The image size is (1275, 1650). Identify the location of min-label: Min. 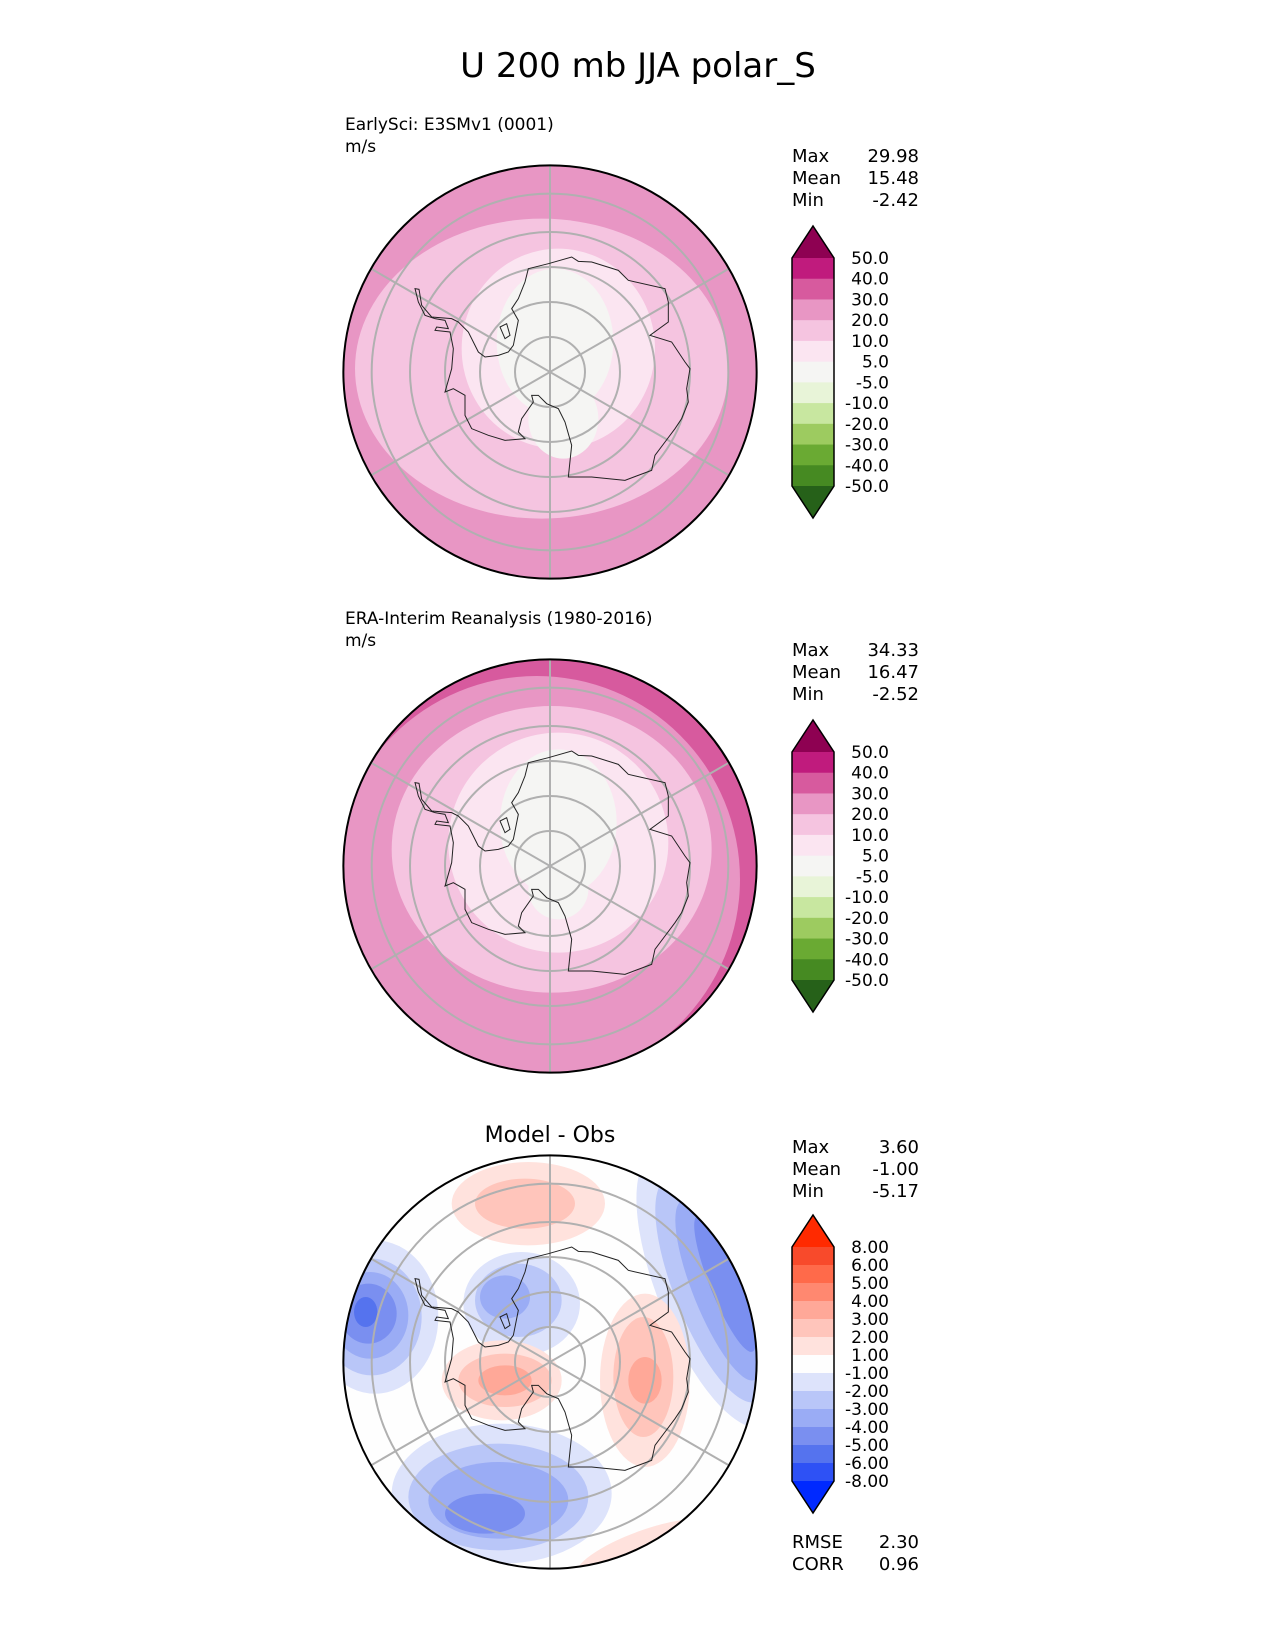
(808, 1191).